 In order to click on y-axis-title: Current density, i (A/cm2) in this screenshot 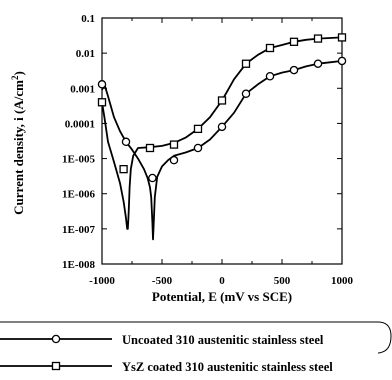, I will do `click(18, 143)`.